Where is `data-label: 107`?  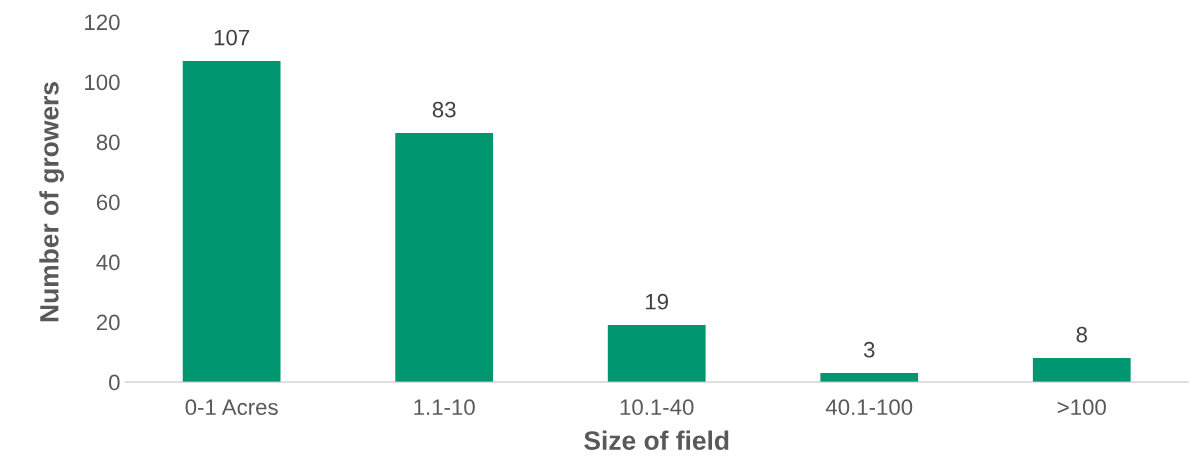
data-label: 107 is located at coordinates (232, 37).